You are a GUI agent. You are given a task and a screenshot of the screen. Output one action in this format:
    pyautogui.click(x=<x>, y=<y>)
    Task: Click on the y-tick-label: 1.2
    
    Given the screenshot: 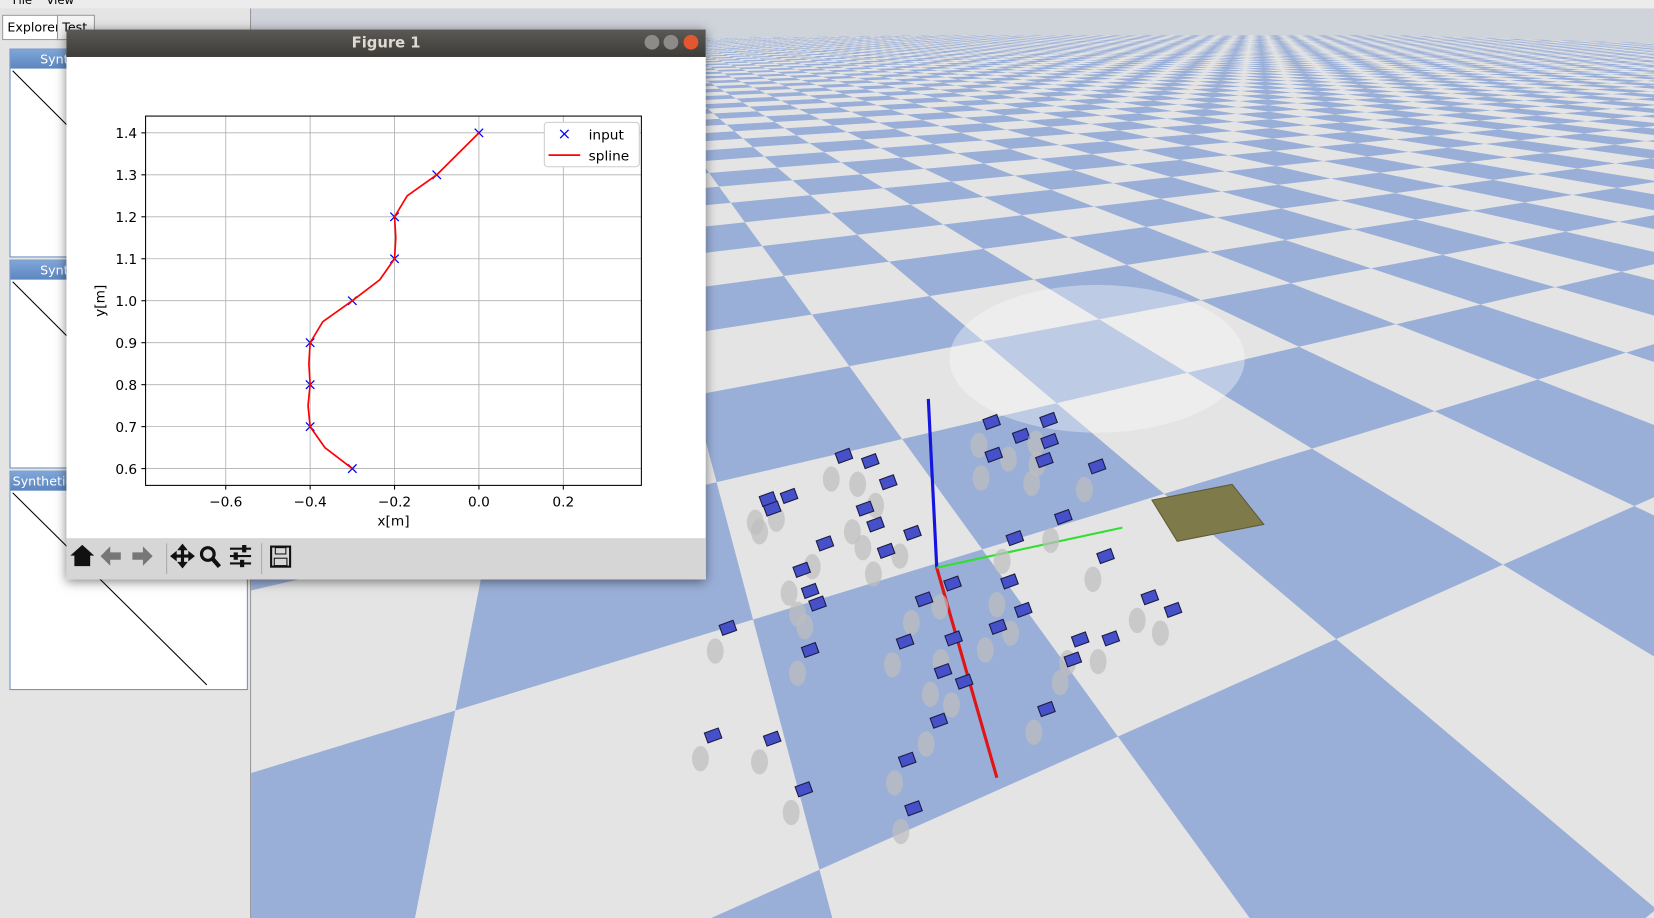 What is the action you would take?
    pyautogui.click(x=126, y=218)
    